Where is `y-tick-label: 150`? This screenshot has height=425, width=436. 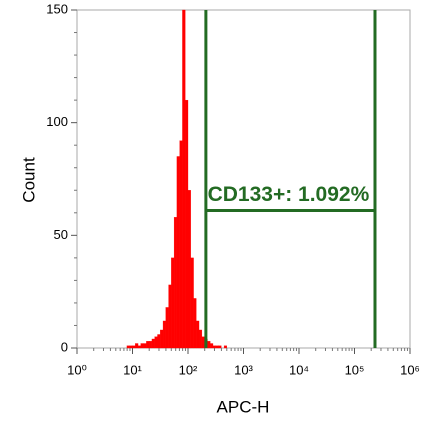 y-tick-label: 150 is located at coordinates (57, 8).